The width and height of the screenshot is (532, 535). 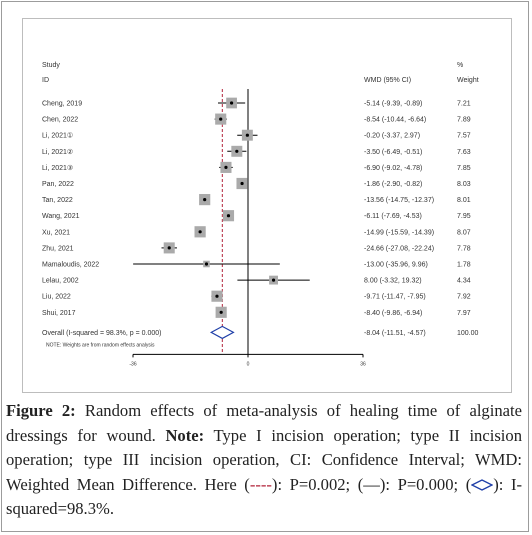 What do you see at coordinates (395, 297) in the screenshot?
I see `study-ci-text: -9.71 (-11.47, -7.95)` at bounding box center [395, 297].